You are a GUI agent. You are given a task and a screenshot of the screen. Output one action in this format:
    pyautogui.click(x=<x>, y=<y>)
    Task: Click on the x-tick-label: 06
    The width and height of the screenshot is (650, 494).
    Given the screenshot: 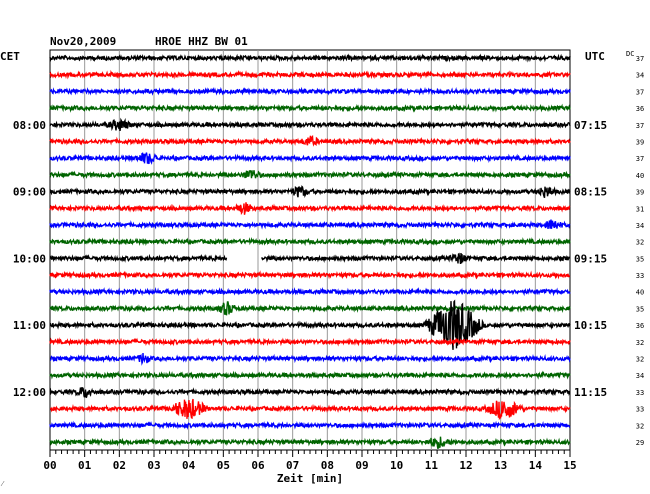 What is the action you would take?
    pyautogui.click(x=258, y=465)
    